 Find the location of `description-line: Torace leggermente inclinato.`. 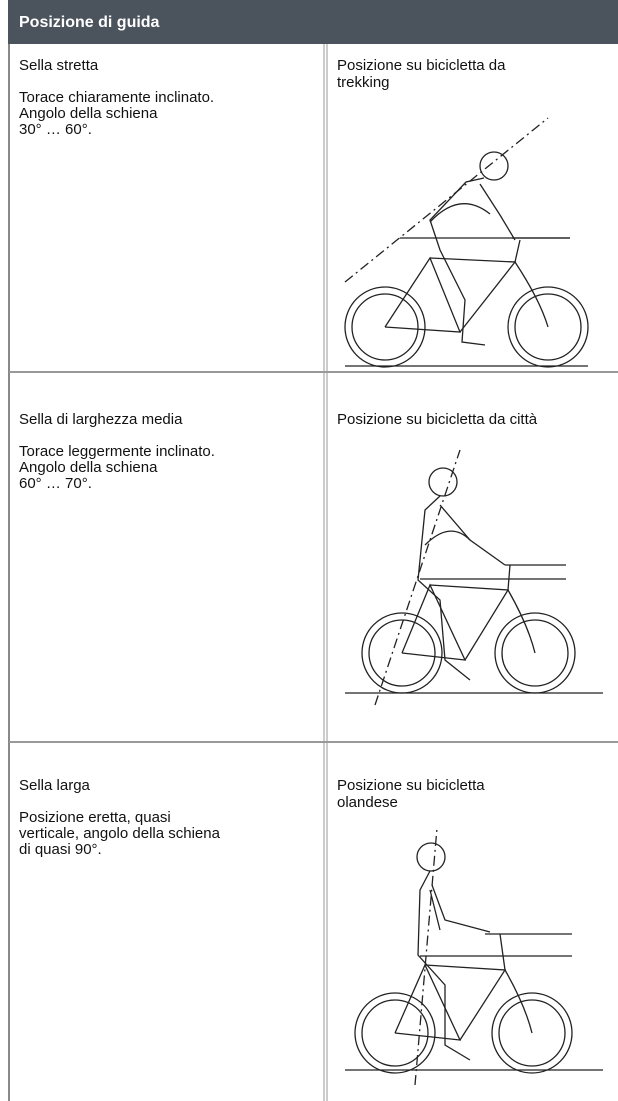

description-line: Torace leggermente inclinato. is located at coordinates (117, 451).